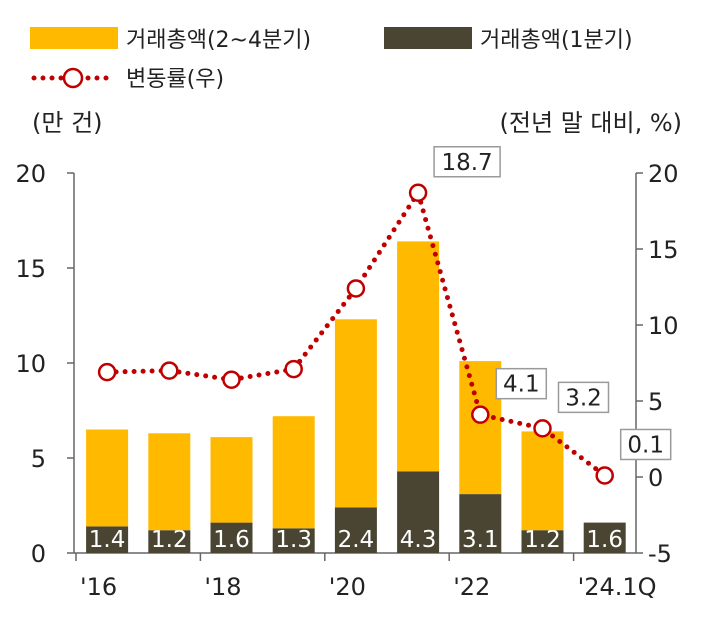  I want to click on left-tick-label: 15, so click(30, 269).